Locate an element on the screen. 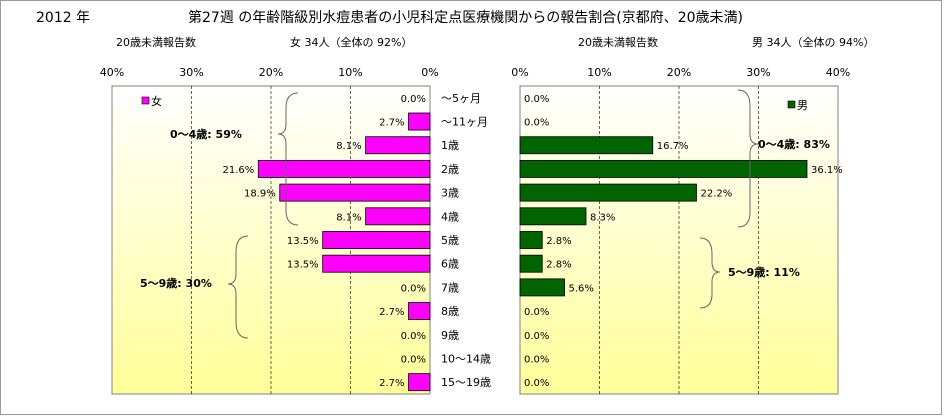 The image size is (944, 417). left-sub-label: 20歳未満報告数 is located at coordinates (156, 42).